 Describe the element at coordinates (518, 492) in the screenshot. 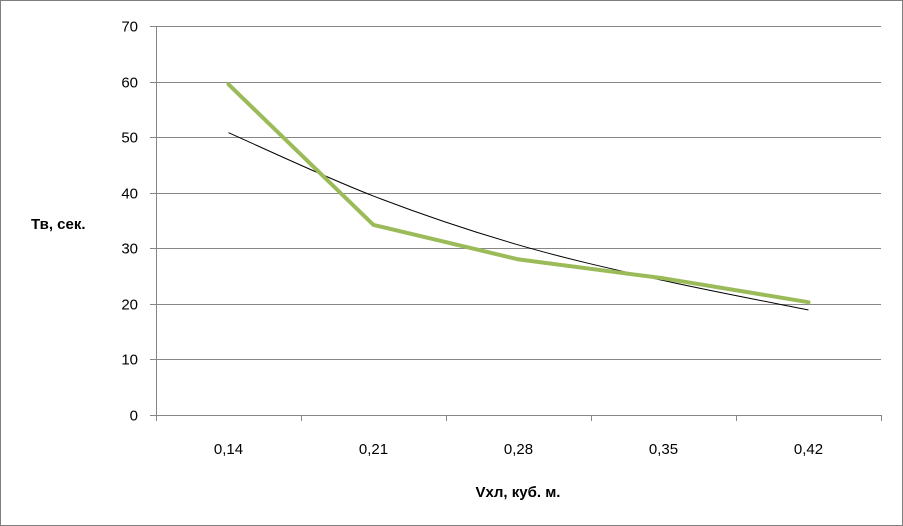

I see `x-axis-title: Vхл, куб. м.` at that location.